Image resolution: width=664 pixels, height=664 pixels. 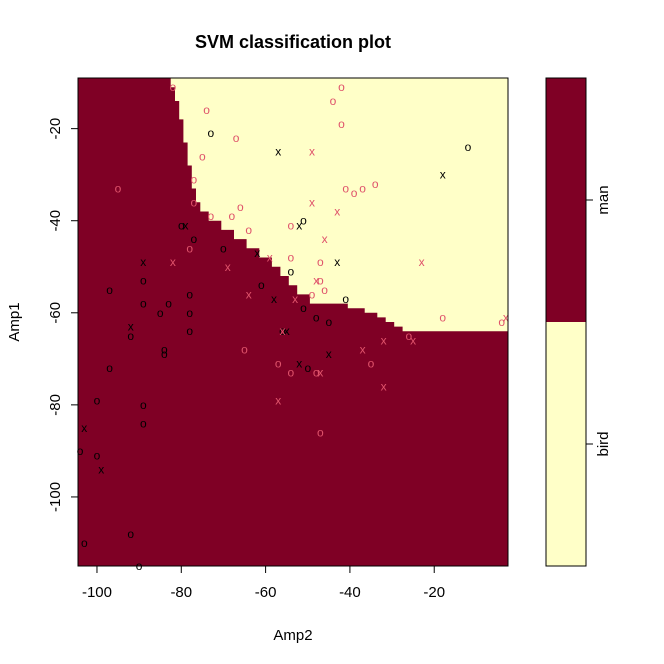 I want to click on x-axis: -100 -80 -60 -40 -20, so click(x=263, y=583).